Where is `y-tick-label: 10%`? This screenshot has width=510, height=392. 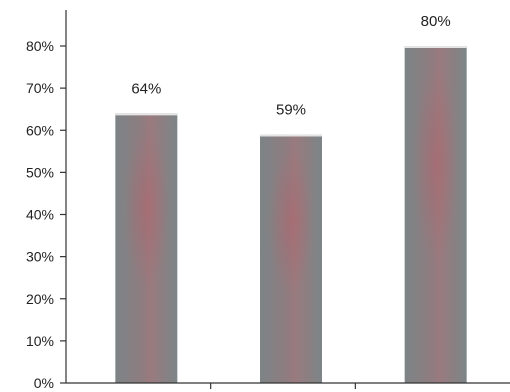 y-tick-label: 10% is located at coordinates (40, 341).